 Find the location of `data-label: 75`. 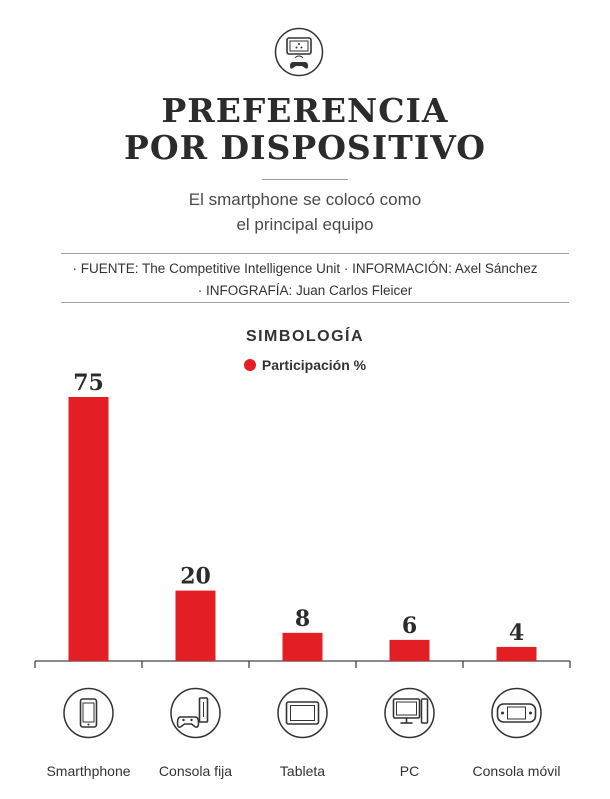

data-label: 75 is located at coordinates (88, 383).